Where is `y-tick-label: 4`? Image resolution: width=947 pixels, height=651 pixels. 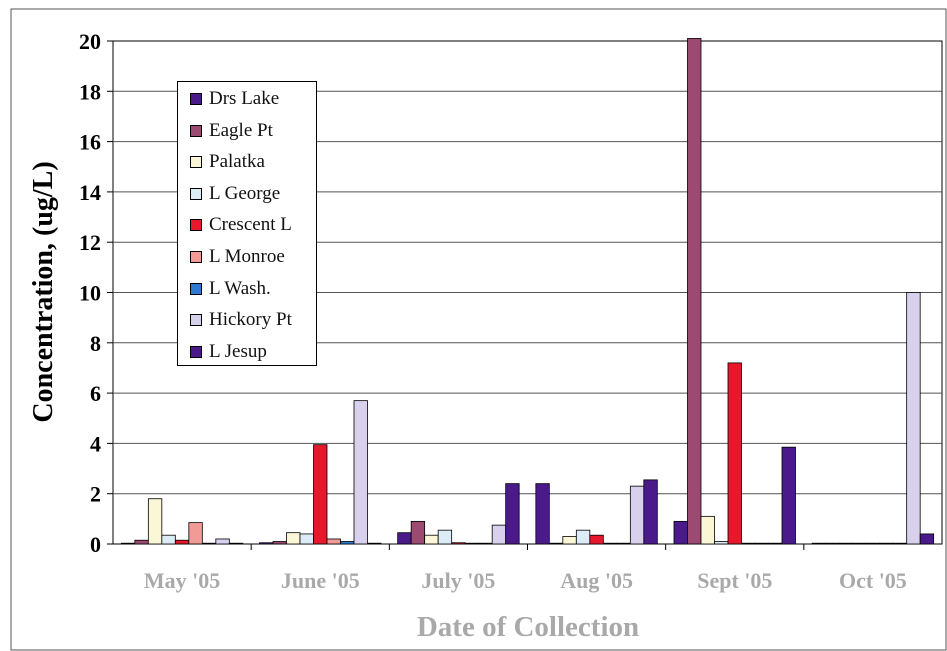
y-tick-label: 4 is located at coordinates (95, 443).